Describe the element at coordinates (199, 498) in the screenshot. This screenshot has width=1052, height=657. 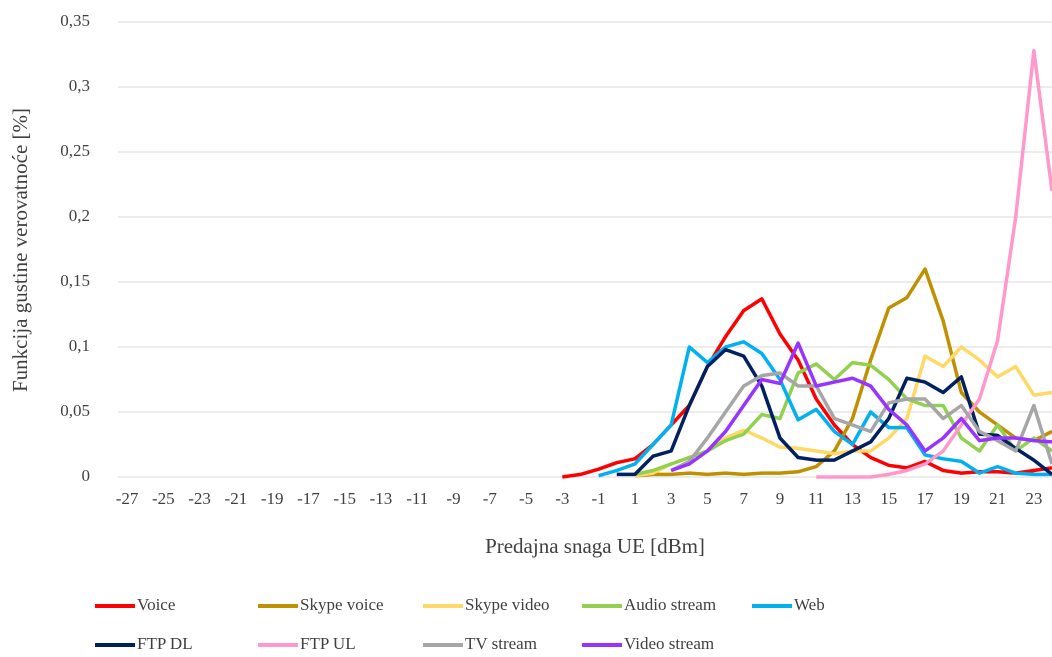
I see `x-tick-label: -23` at that location.